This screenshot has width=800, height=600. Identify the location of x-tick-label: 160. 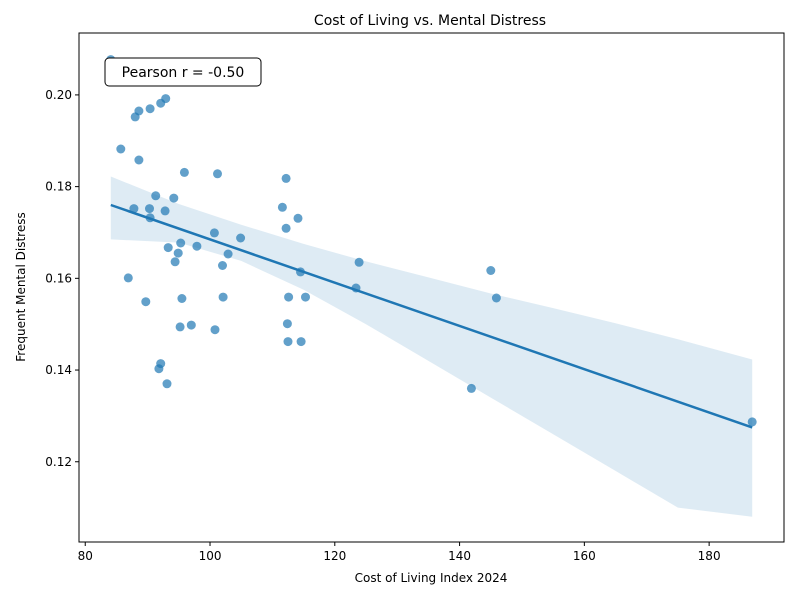
(584, 556).